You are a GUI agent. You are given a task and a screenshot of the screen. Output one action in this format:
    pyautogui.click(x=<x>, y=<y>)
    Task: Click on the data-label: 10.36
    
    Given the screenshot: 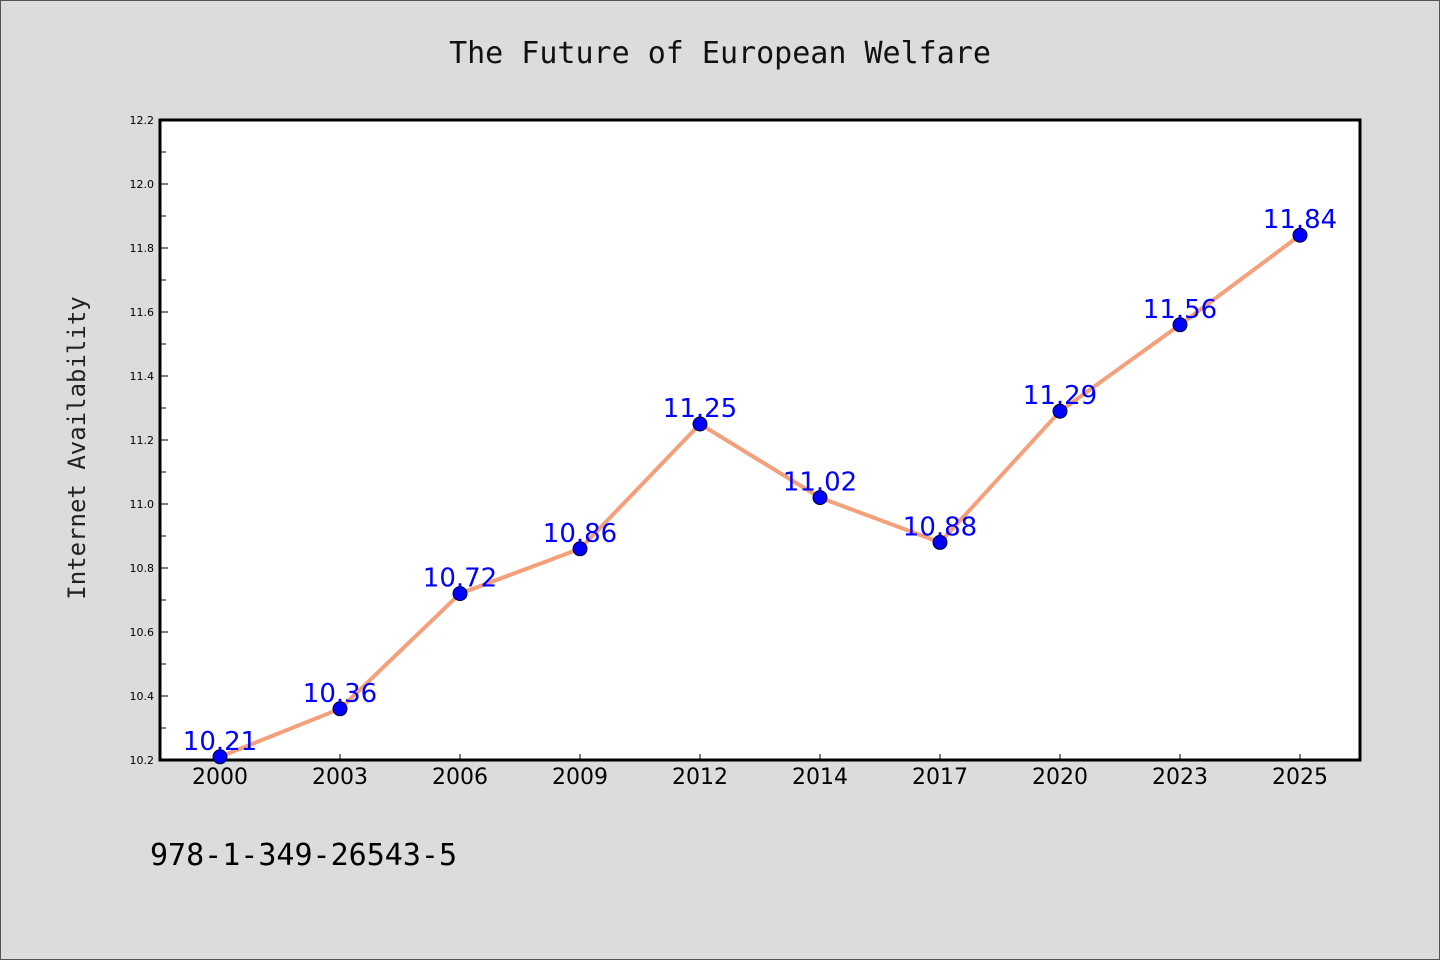 What is the action you would take?
    pyautogui.click(x=340, y=694)
    